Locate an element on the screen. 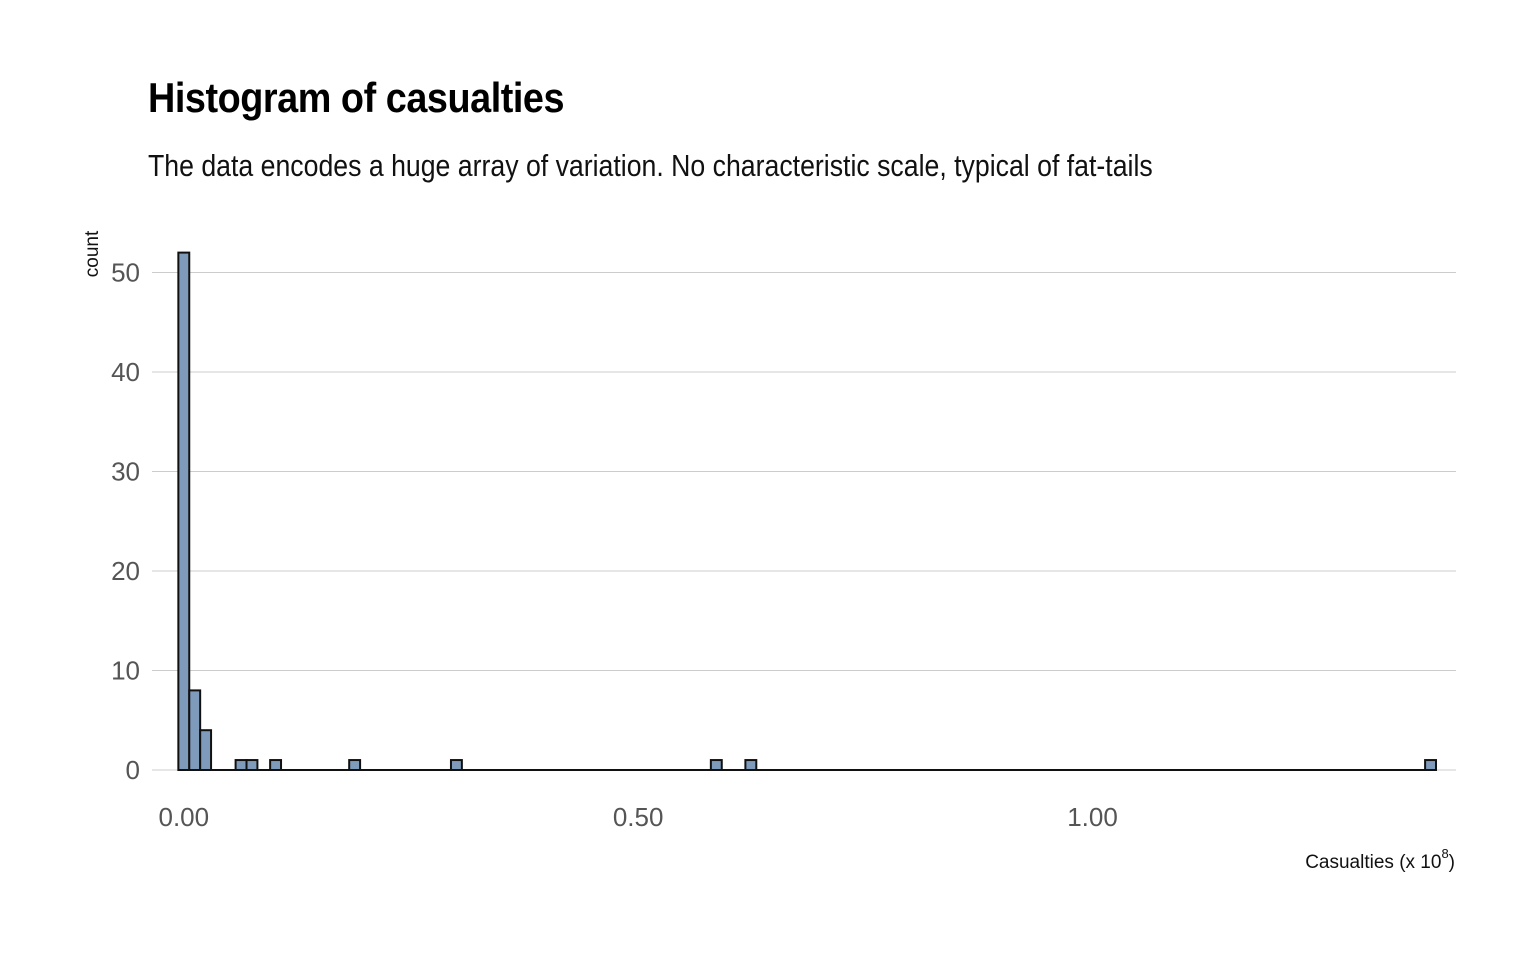 This screenshot has width=1536, height=960. y-tick-label: 40 is located at coordinates (125, 372).